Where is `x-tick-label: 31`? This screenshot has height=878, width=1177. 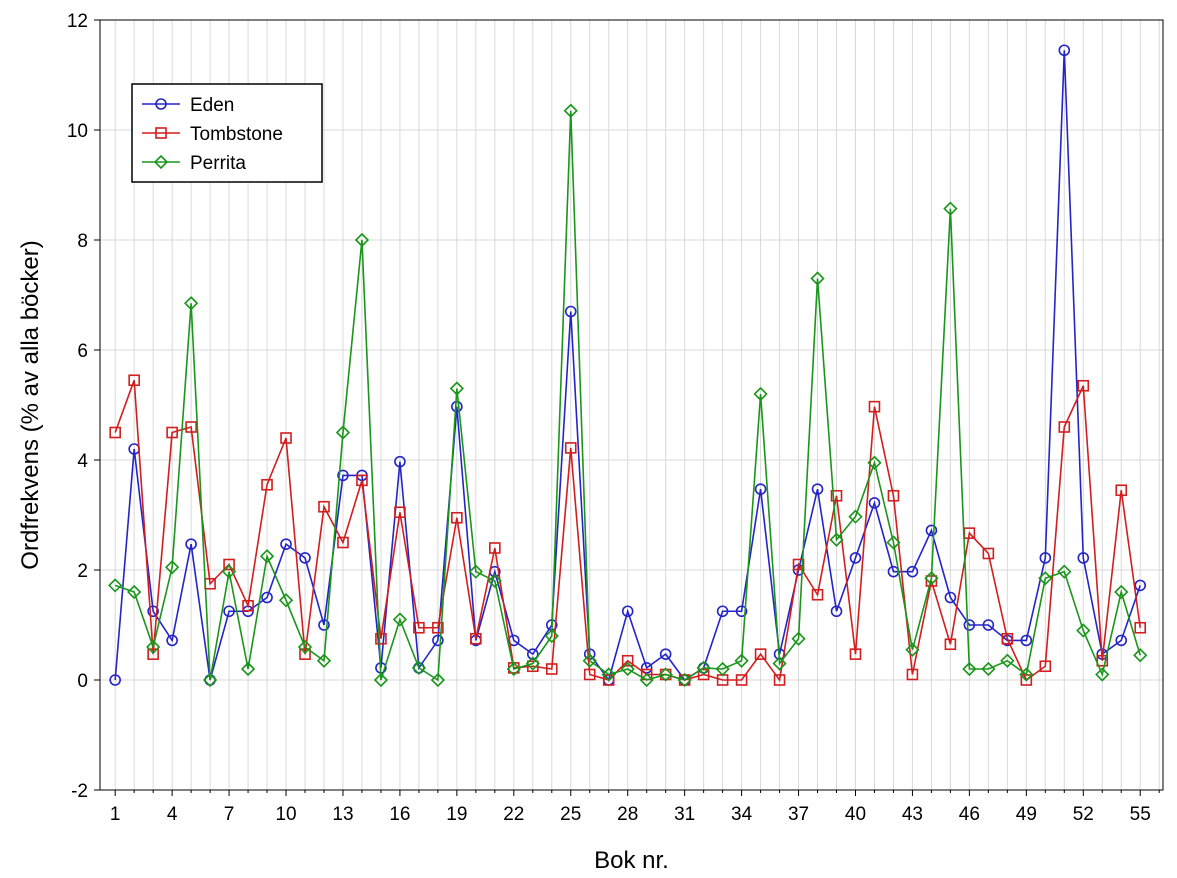 x-tick-label: 31 is located at coordinates (684, 814).